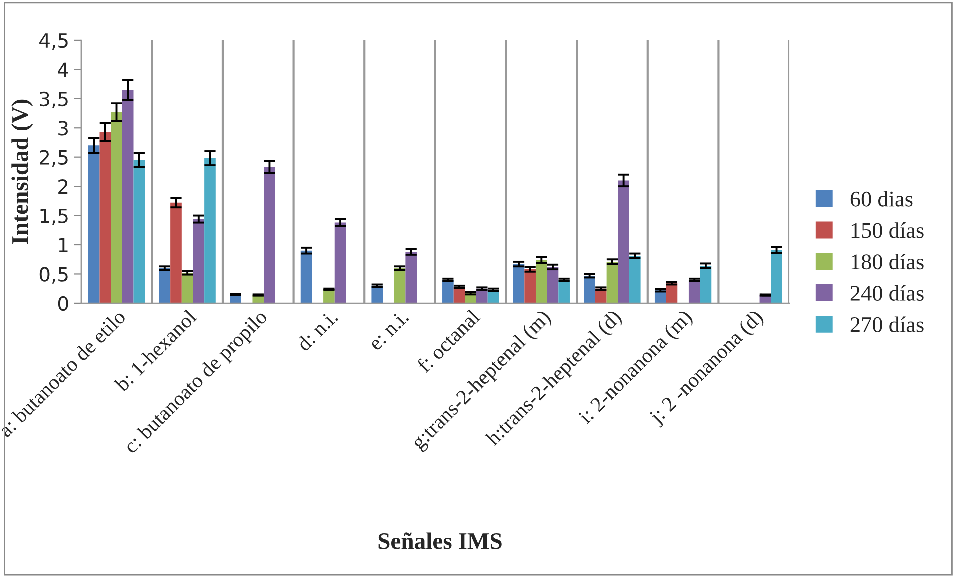 This screenshot has height=578, width=957. I want to click on y-tick-label: 3,5, so click(54, 100).